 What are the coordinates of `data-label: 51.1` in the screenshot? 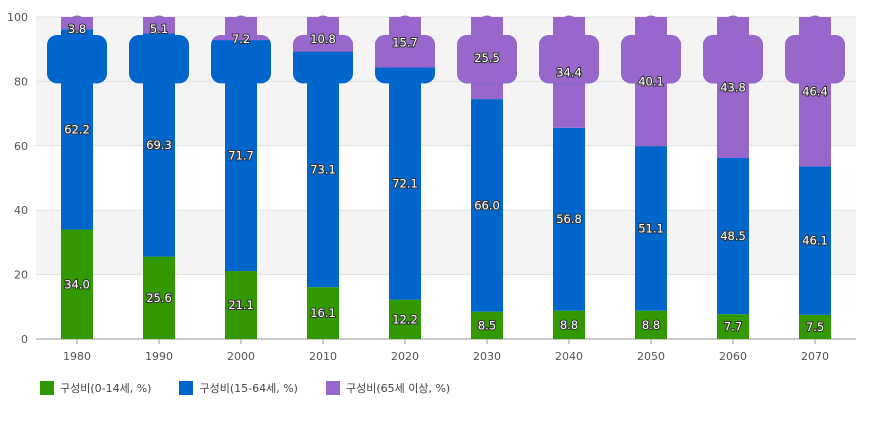 It's located at (651, 228).